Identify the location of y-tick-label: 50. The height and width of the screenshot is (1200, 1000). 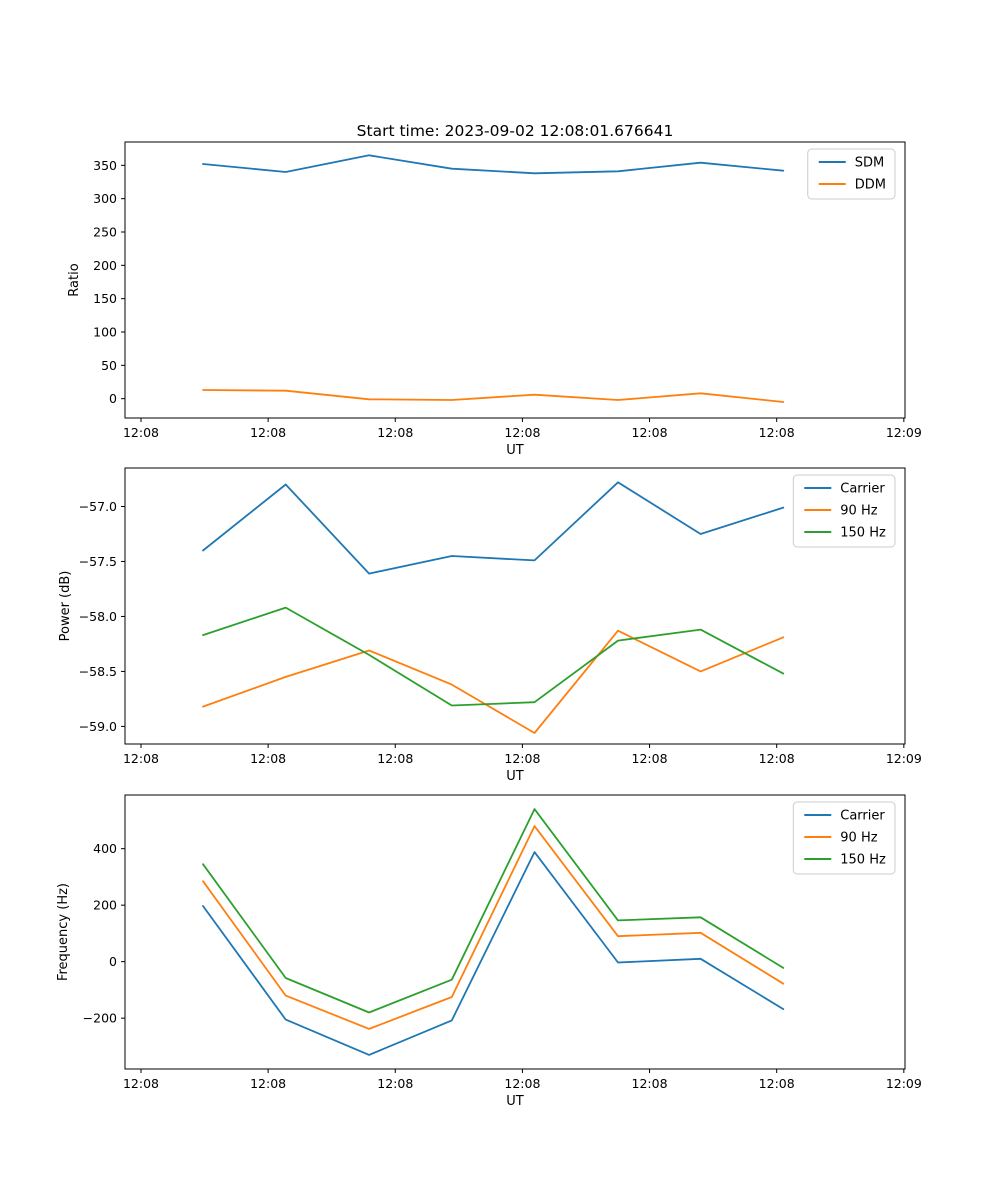
(109, 365).